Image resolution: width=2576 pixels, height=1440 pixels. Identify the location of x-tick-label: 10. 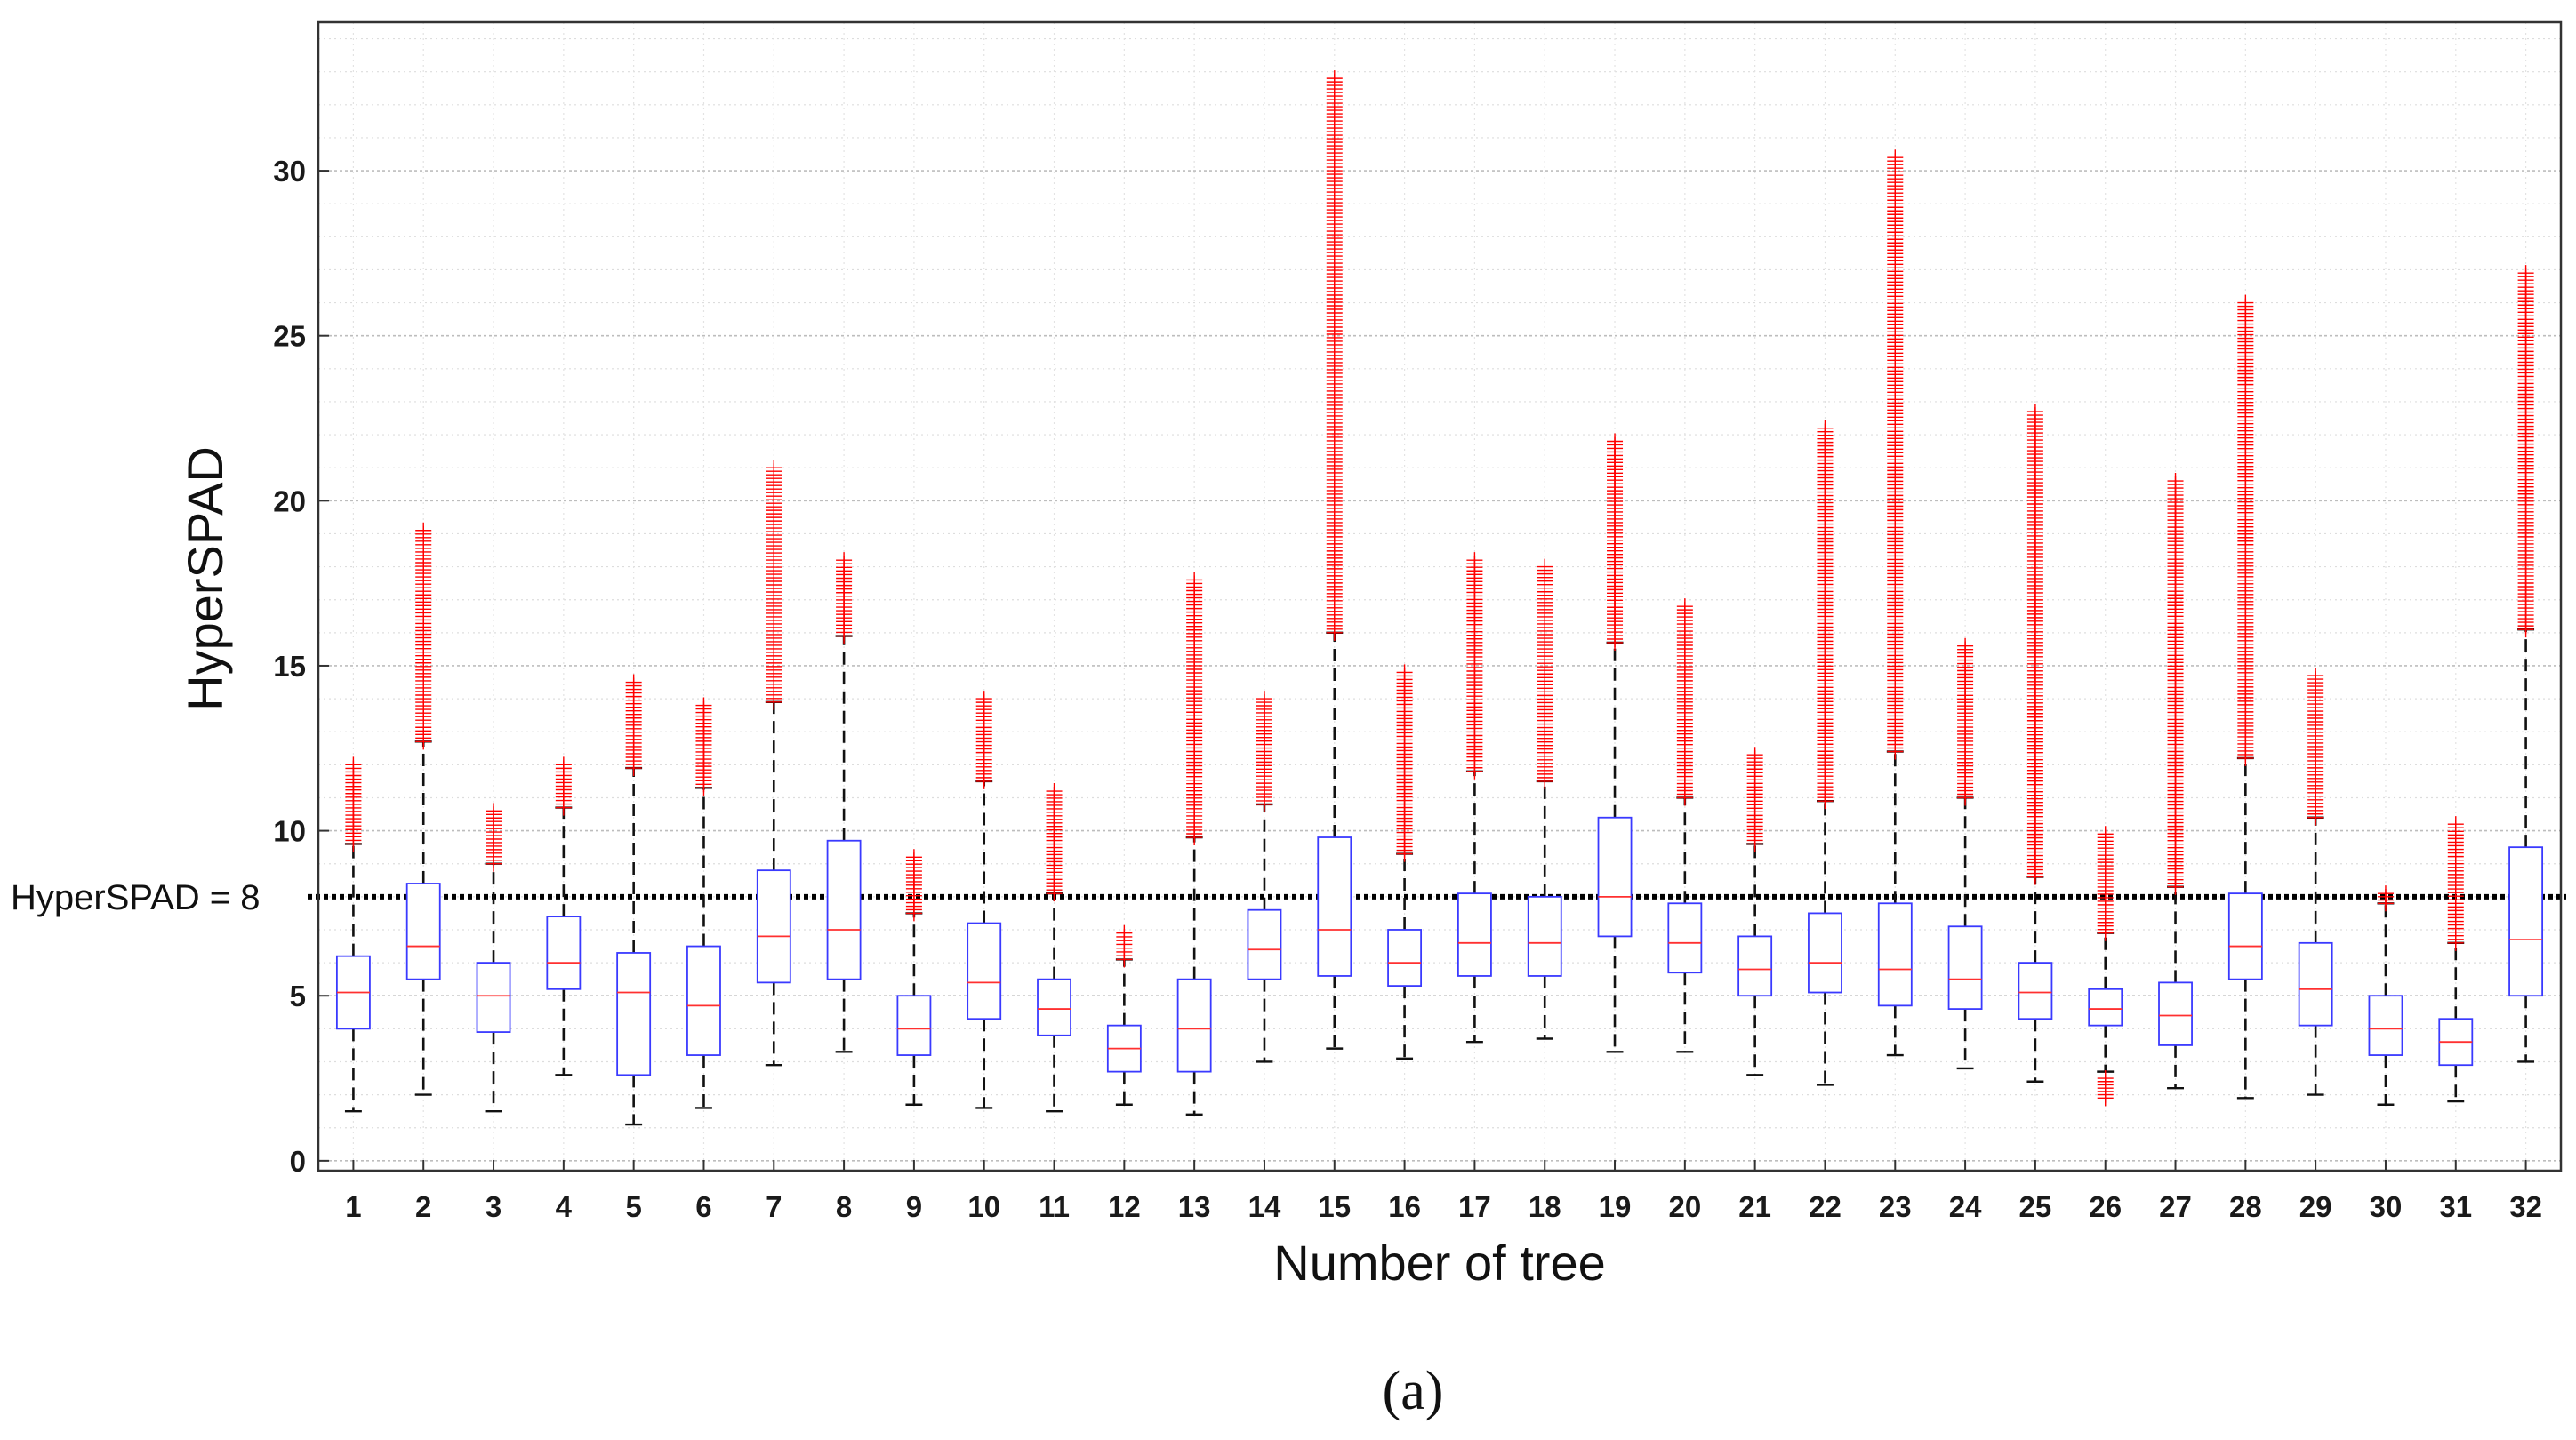
(983, 1206).